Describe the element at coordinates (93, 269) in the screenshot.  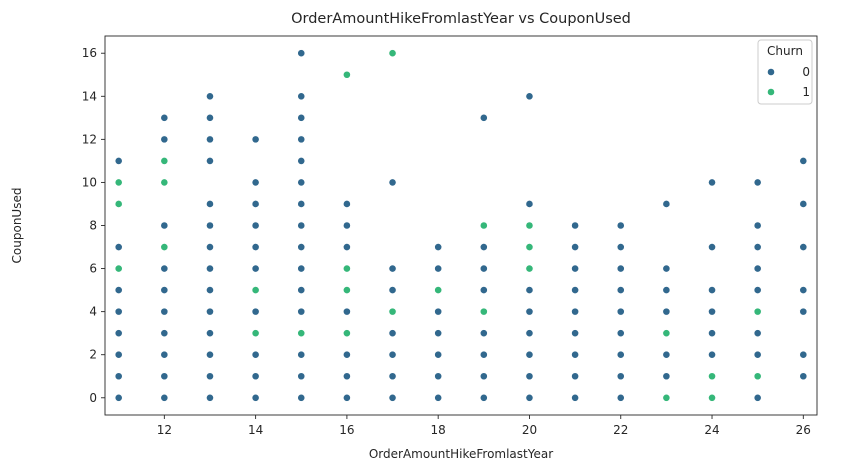
I see `y-tick-label: 6` at that location.